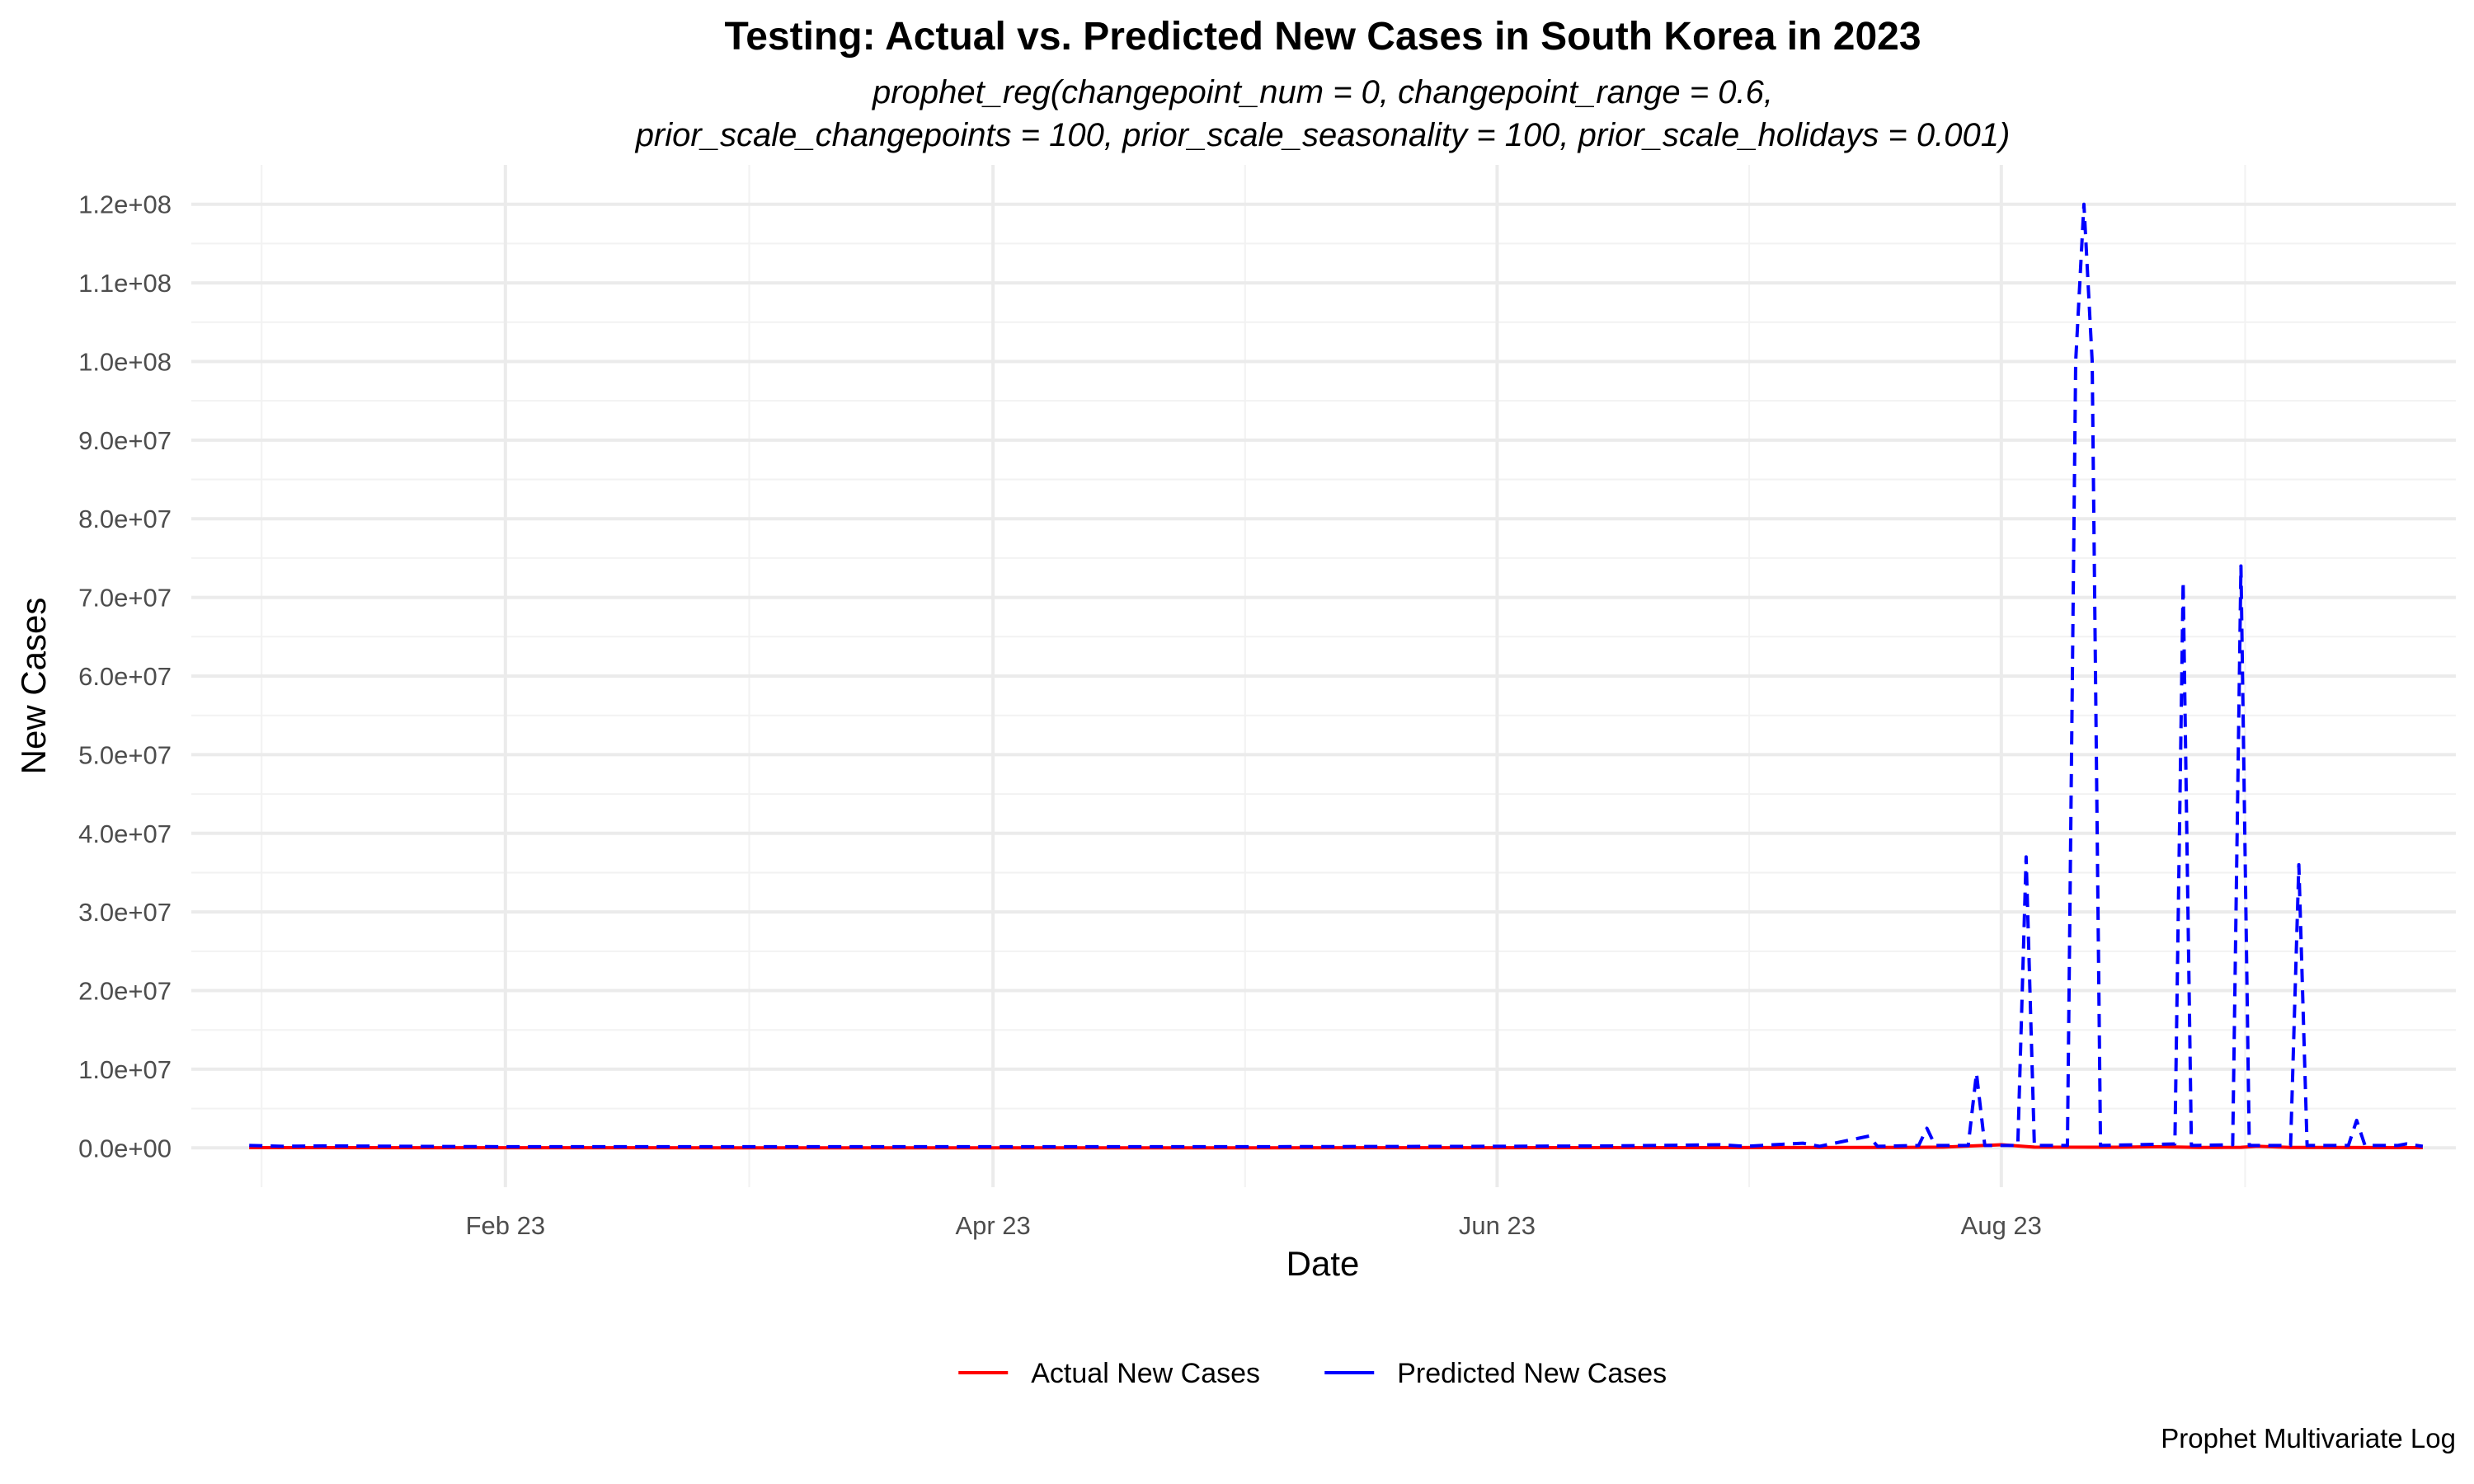 The height and width of the screenshot is (1484, 2474). What do you see at coordinates (125, 361) in the screenshot?
I see `y-tick-label: 1.0e+08` at bounding box center [125, 361].